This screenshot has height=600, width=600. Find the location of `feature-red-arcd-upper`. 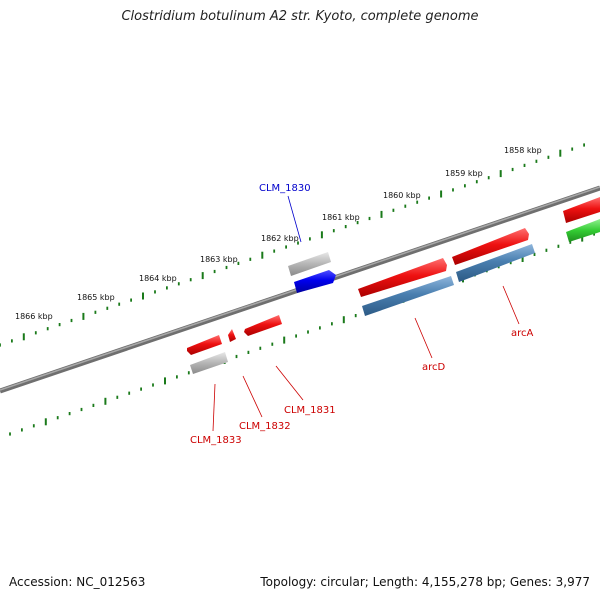

feature-red-arcd-upper is located at coordinates (402, 277).